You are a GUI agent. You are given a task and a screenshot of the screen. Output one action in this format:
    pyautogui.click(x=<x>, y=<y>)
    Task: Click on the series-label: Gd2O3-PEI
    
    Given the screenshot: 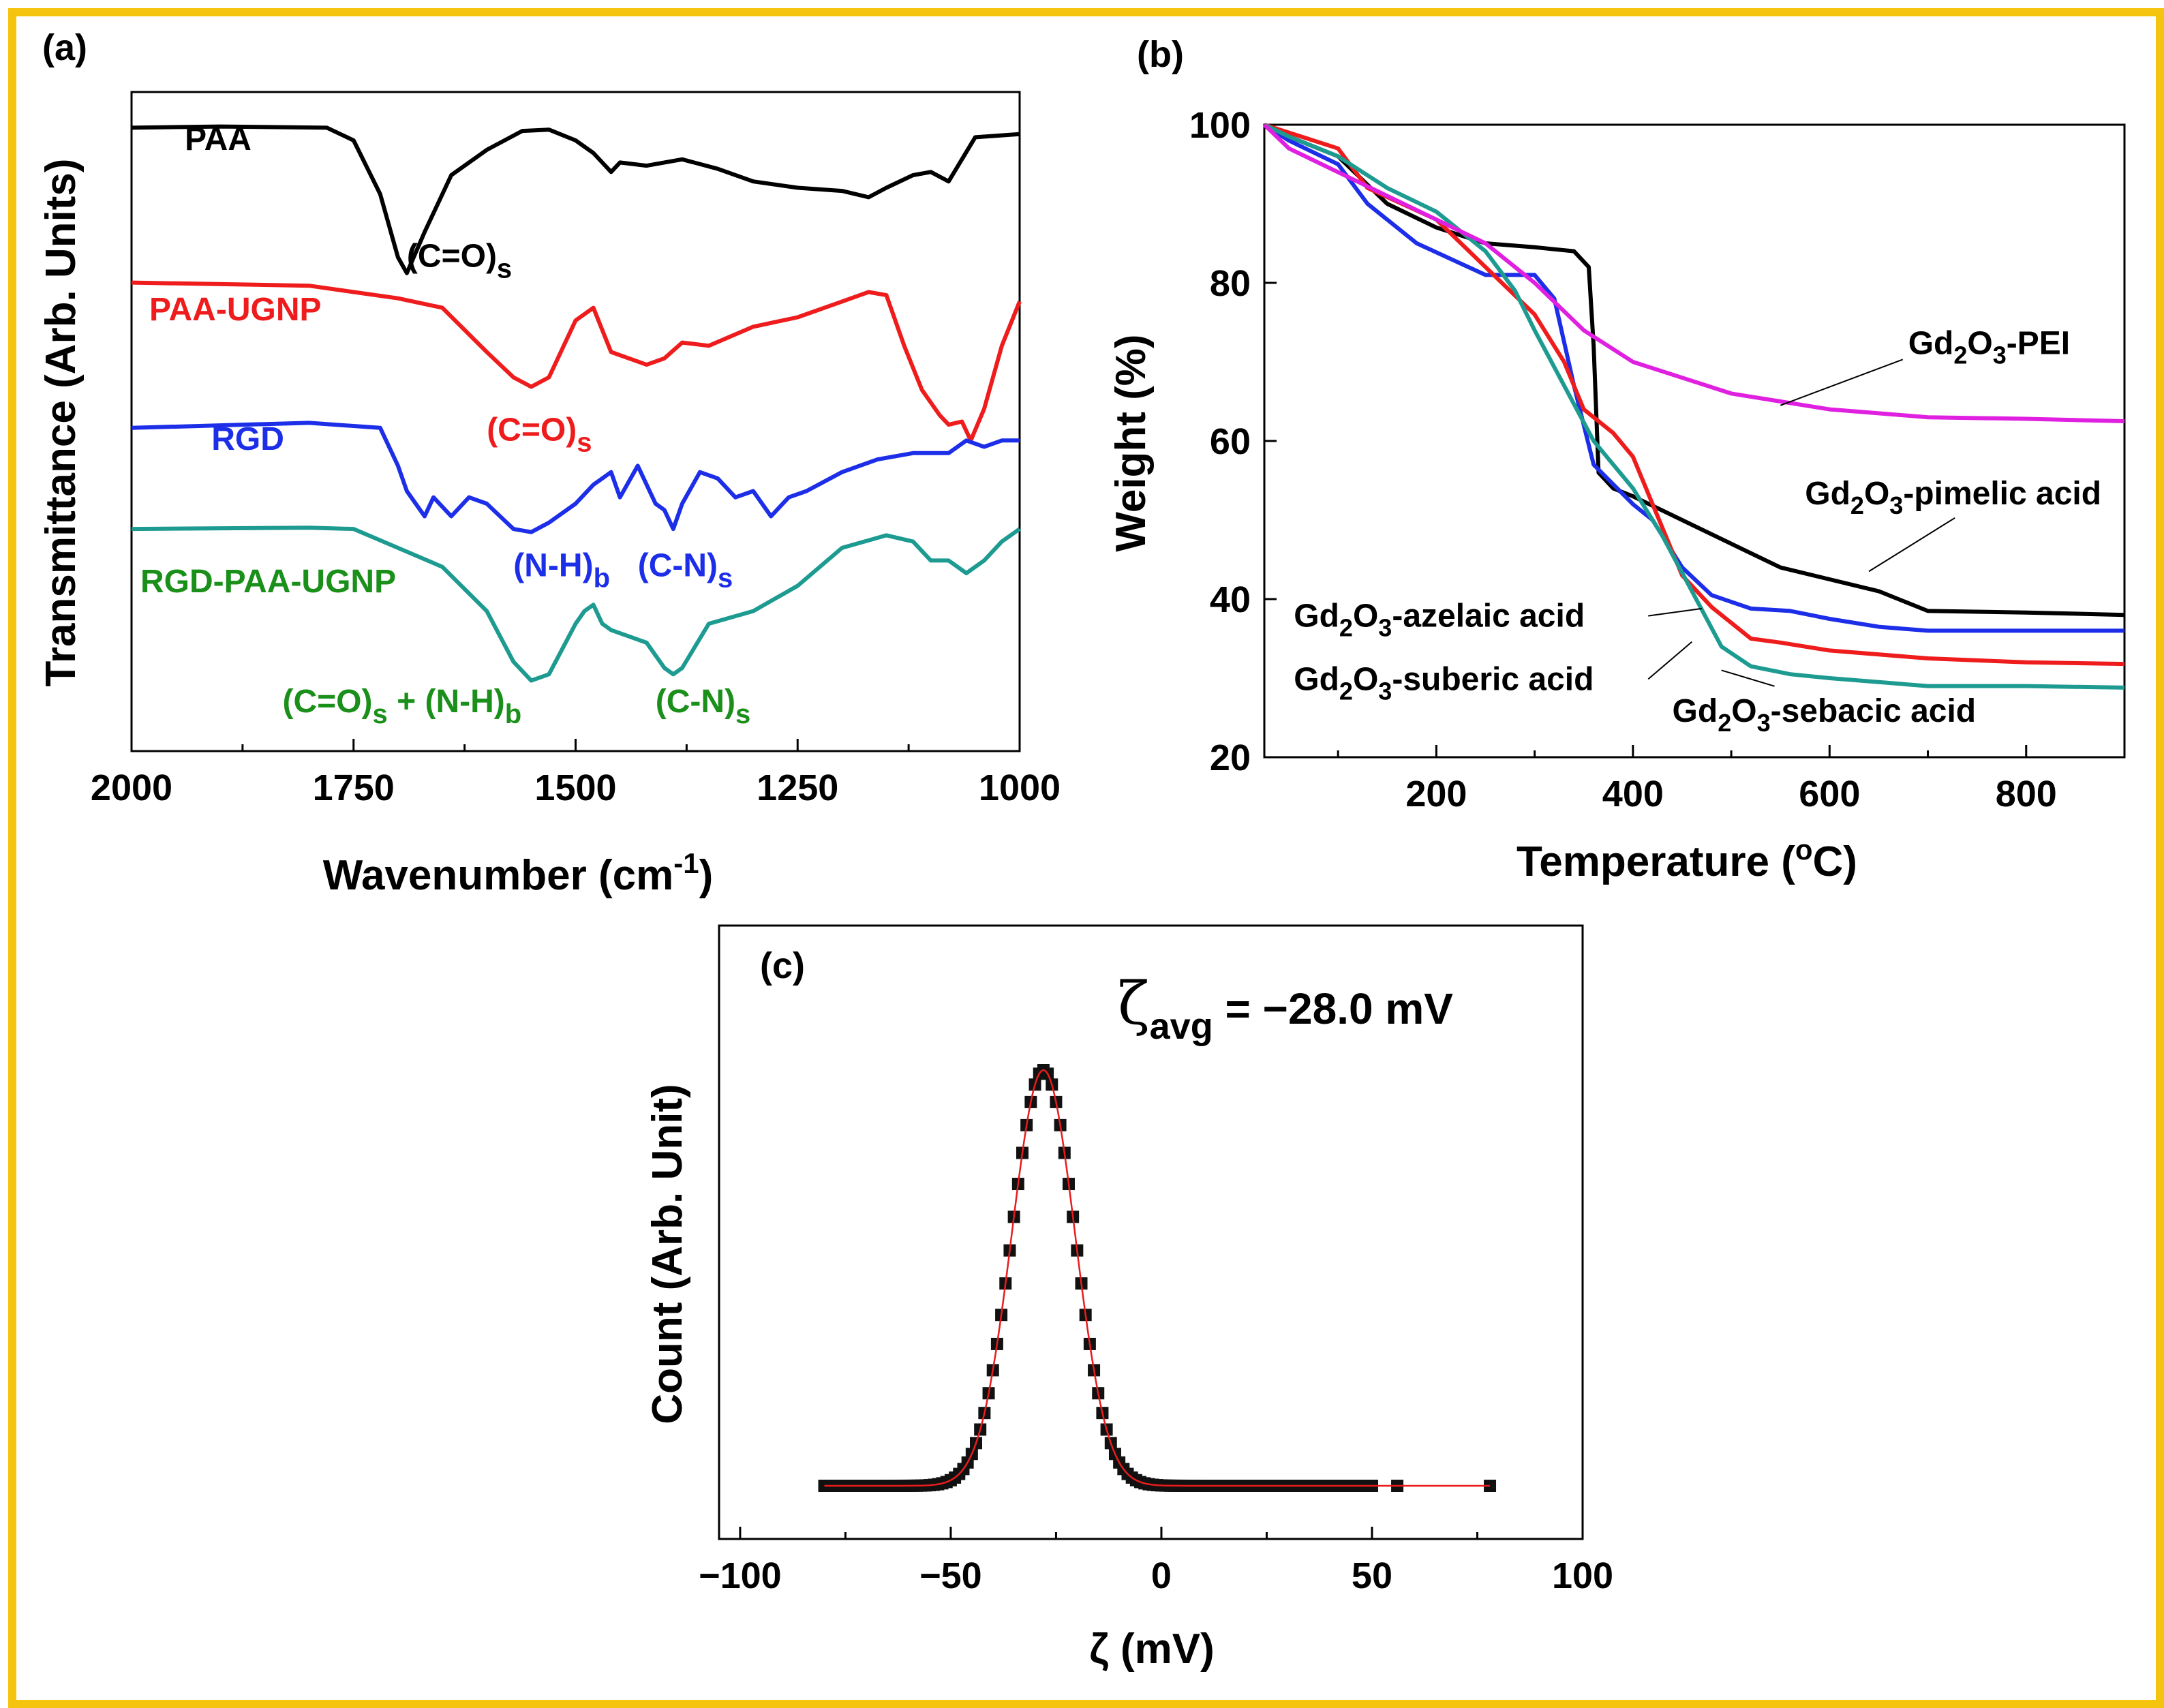 What is the action you would take?
    pyautogui.click(x=1989, y=347)
    